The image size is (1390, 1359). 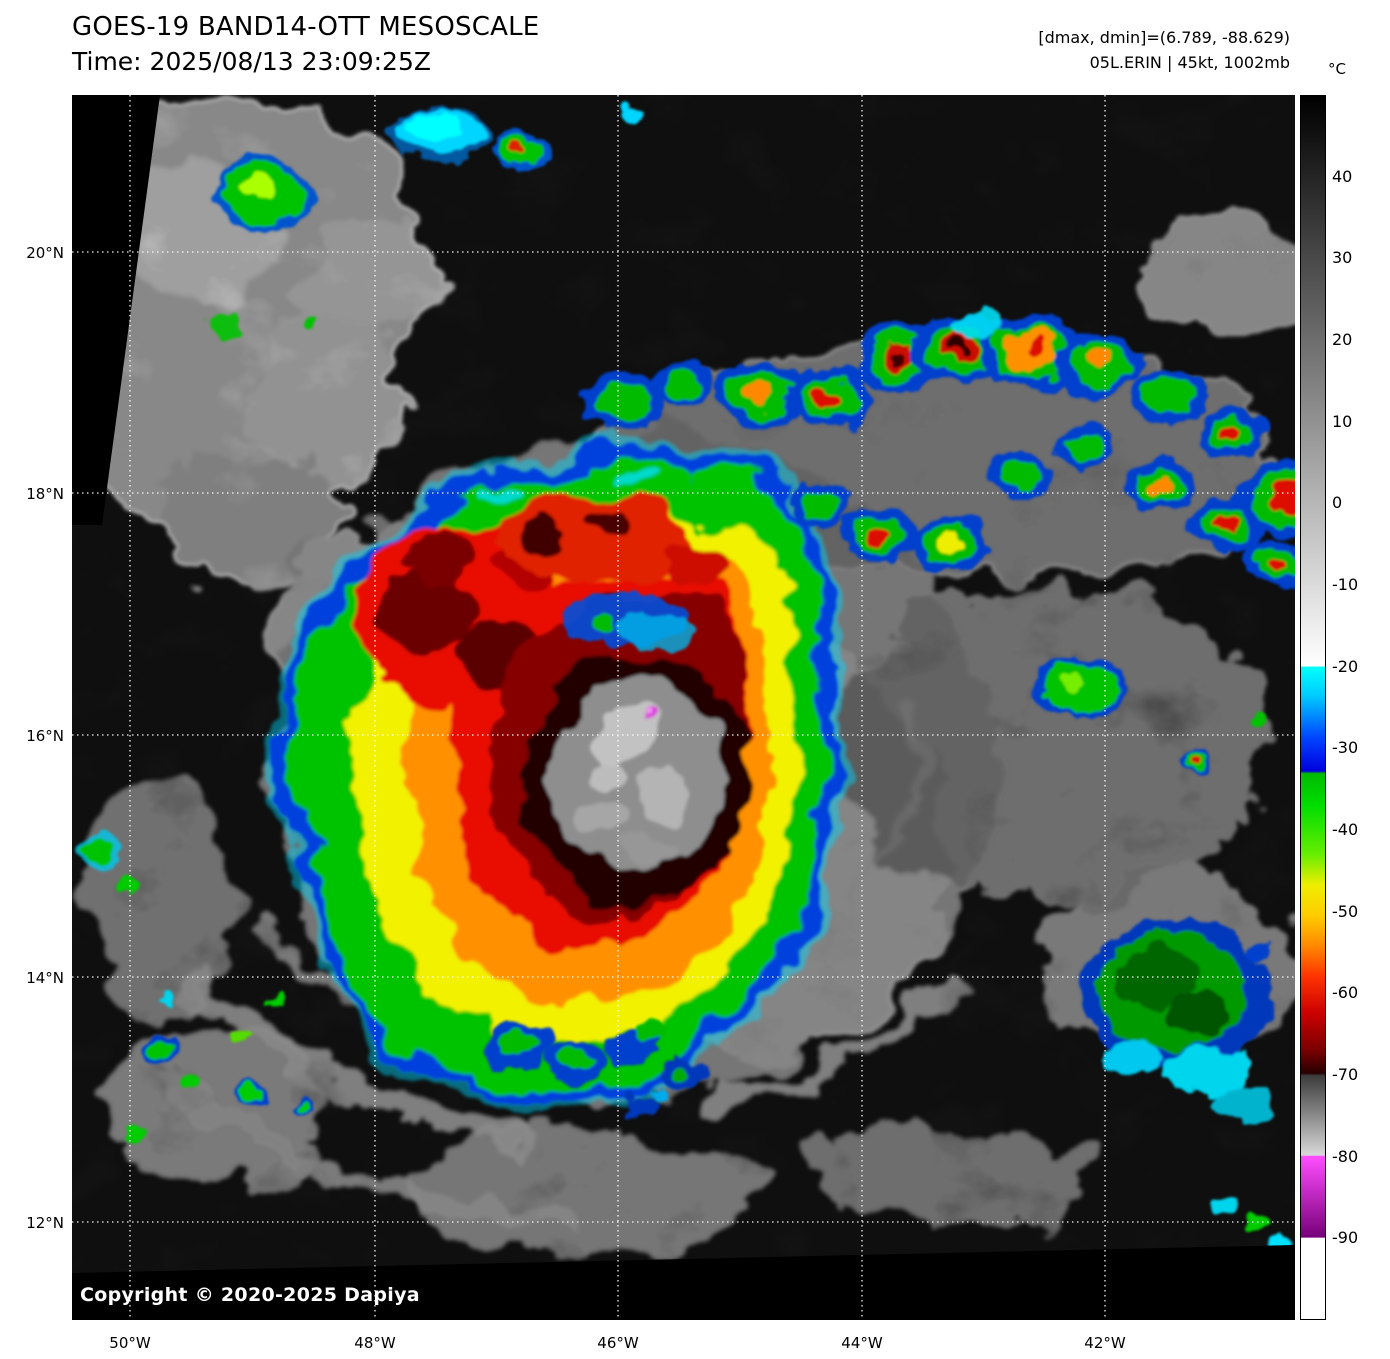 What do you see at coordinates (1342, 421) in the screenshot?
I see `colorbar-tick-label: 10` at bounding box center [1342, 421].